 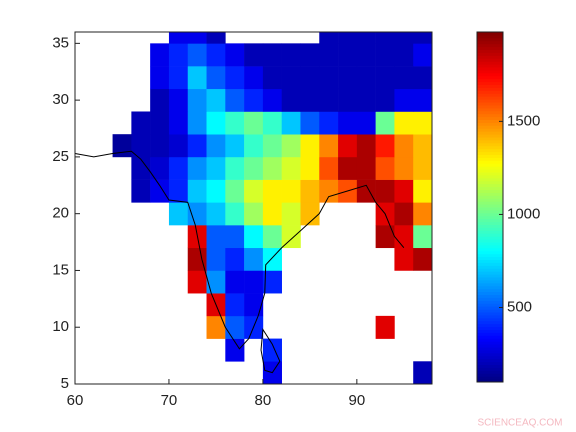 I want to click on colorbar-tick-label: 500, so click(x=519, y=307).